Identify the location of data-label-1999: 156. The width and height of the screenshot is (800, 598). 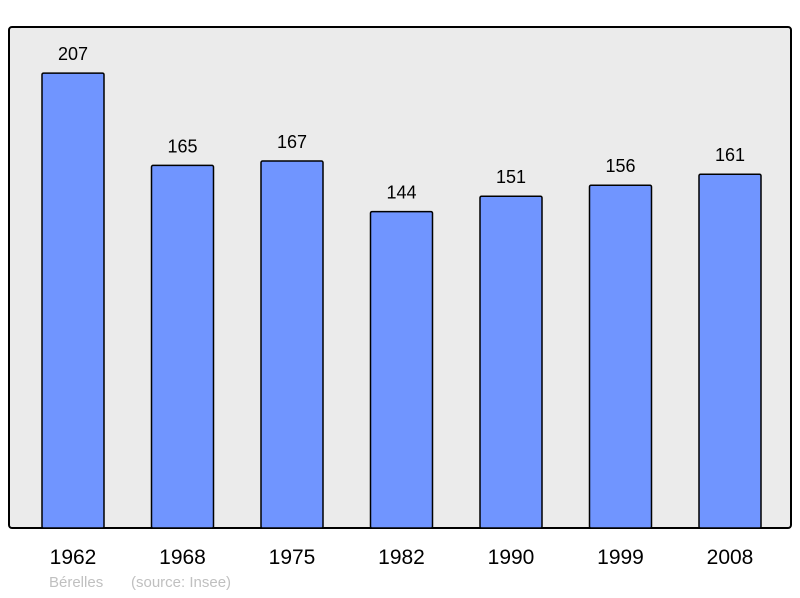
(620, 166).